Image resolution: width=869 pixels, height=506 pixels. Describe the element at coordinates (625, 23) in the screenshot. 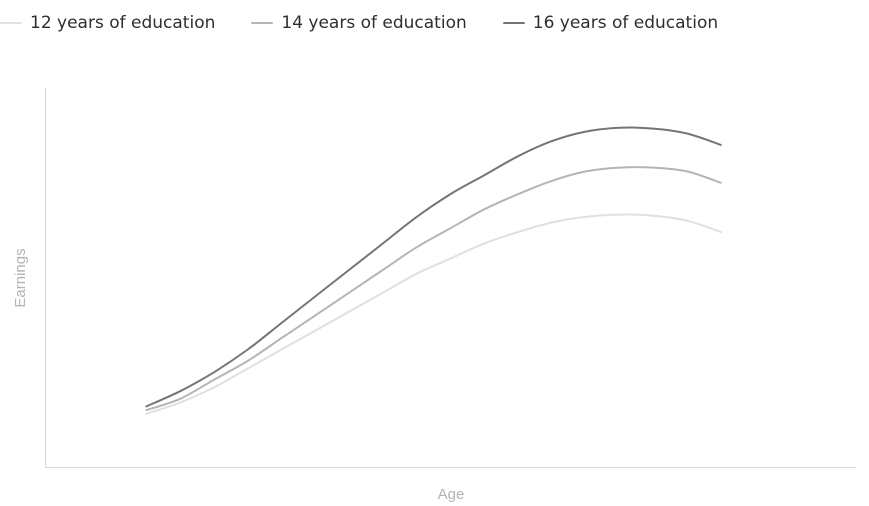

I see `legend-label: 16 years of education` at that location.